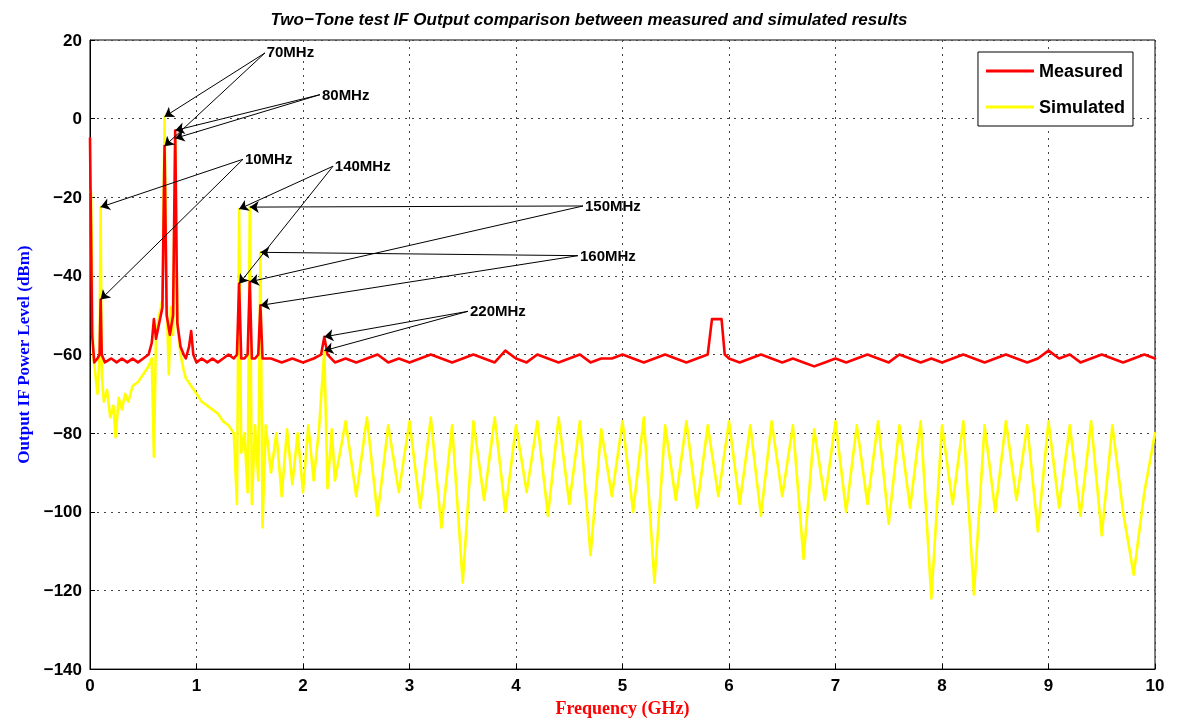 The image size is (1178, 722). What do you see at coordinates (67, 276) in the screenshot?
I see `y-tick-label: −40` at bounding box center [67, 276].